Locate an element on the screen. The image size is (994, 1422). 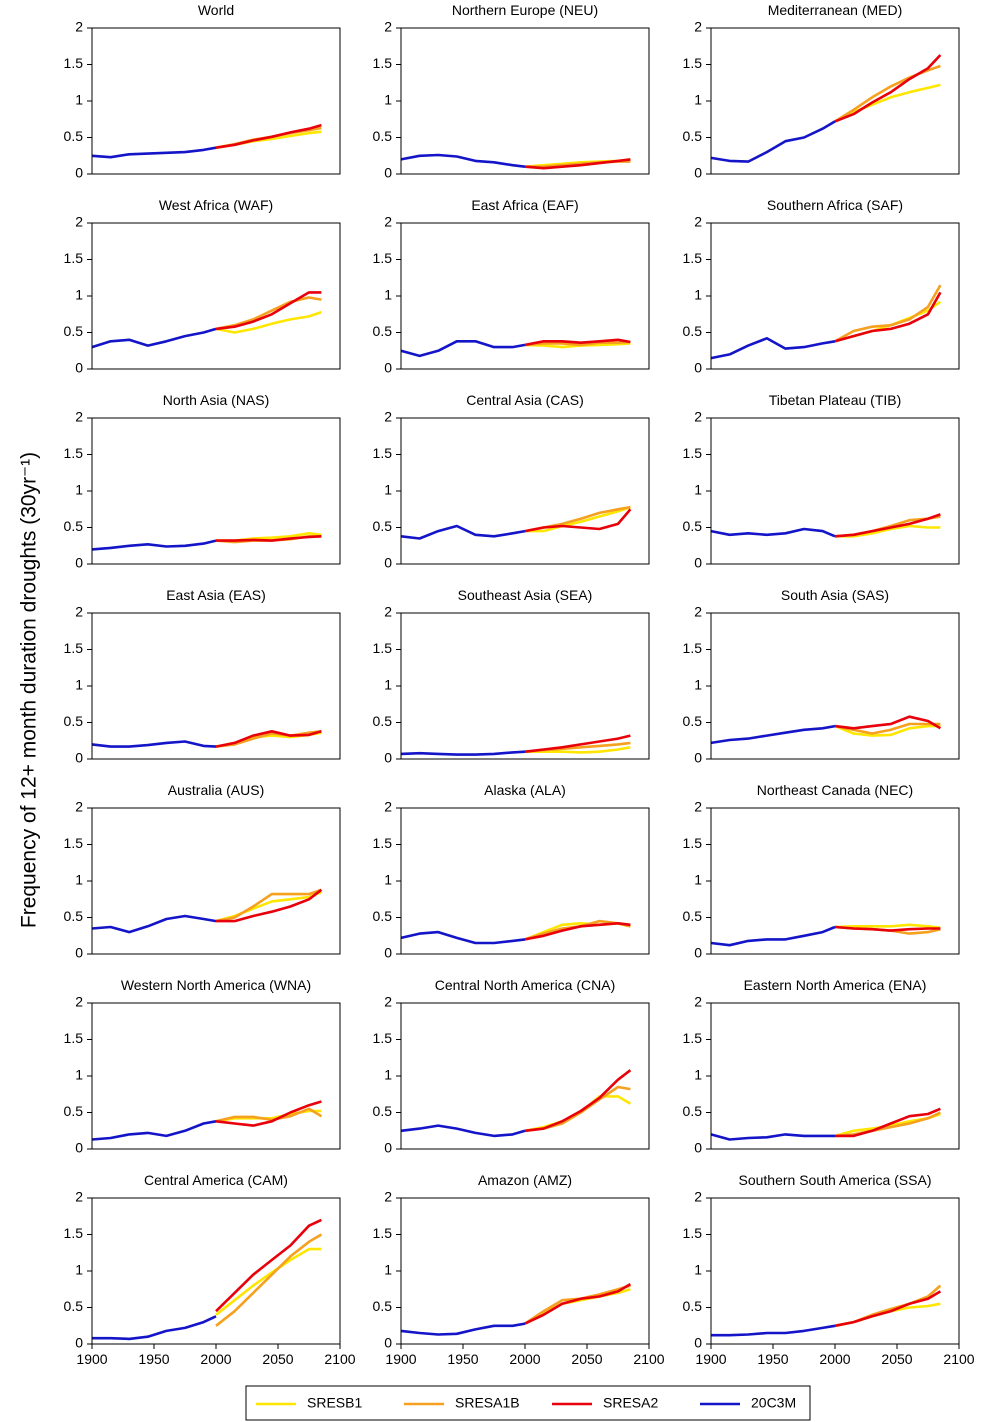
legend-label: 20C3M is located at coordinates (773, 1403).